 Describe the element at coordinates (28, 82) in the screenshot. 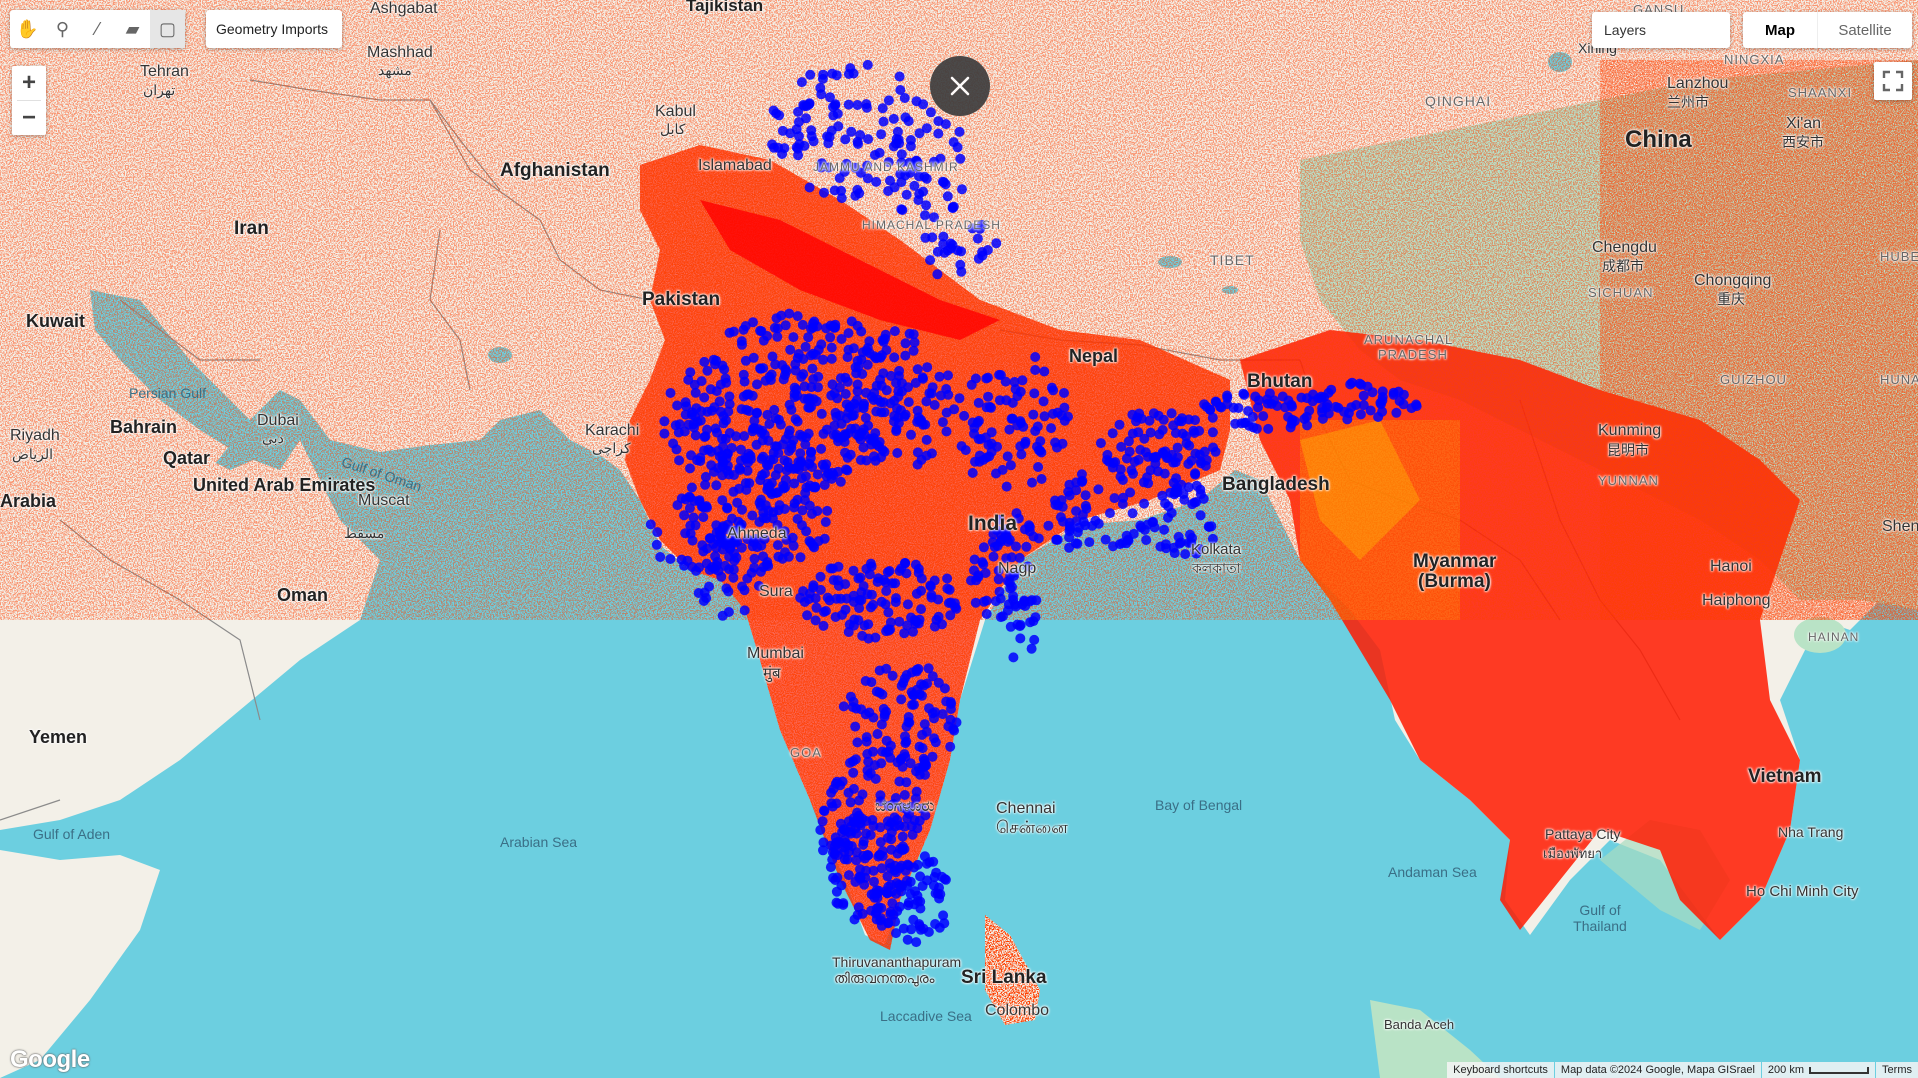

I see `zoom-in-button: +` at that location.